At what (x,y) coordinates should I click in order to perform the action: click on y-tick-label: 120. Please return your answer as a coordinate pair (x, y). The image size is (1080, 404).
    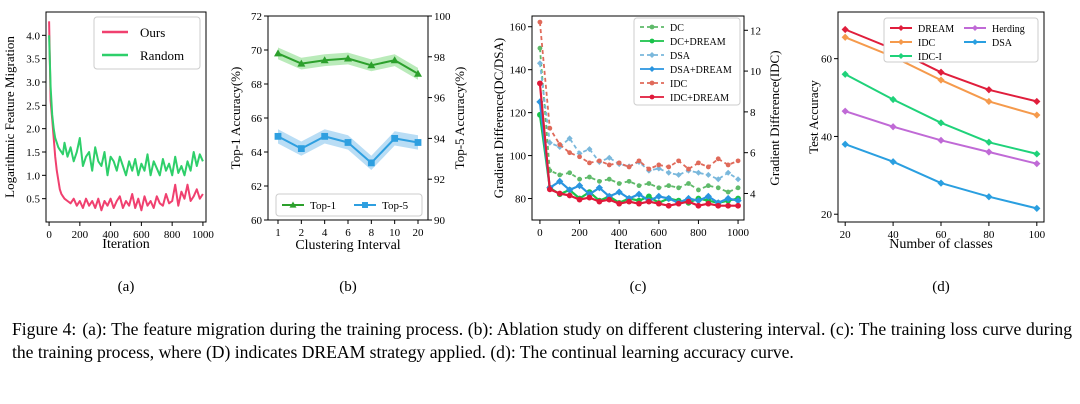
    Looking at the image, I should click on (518, 114).